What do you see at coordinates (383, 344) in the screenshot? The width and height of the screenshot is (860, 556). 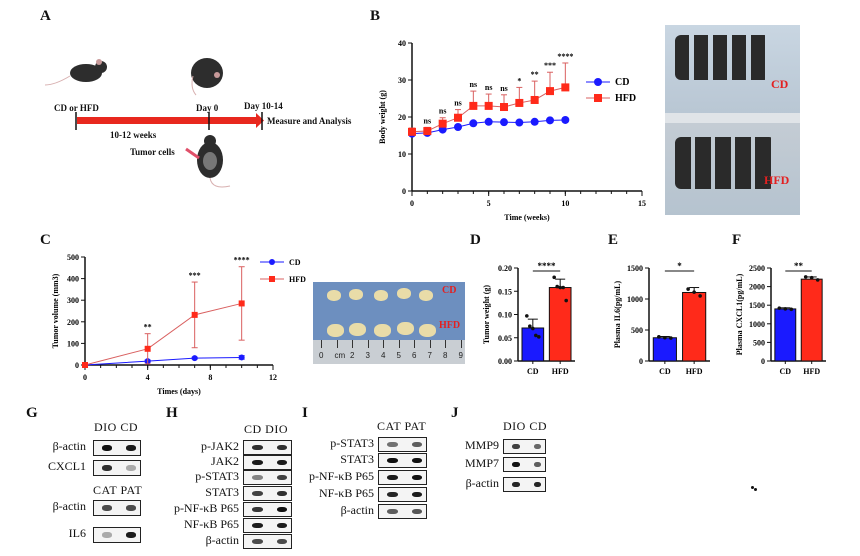 I see `ruler-tick` at bounding box center [383, 344].